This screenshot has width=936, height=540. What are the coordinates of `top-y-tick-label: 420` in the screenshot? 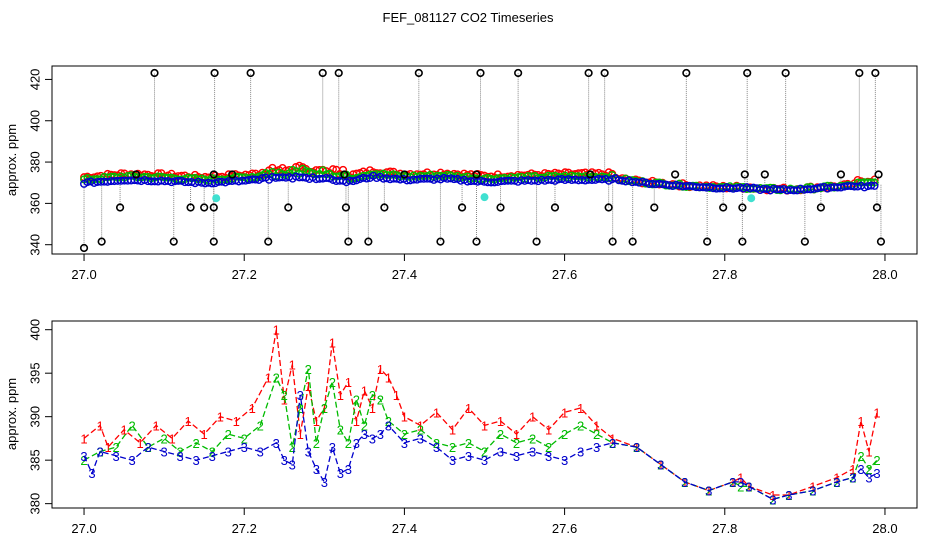 It's located at (34, 80).